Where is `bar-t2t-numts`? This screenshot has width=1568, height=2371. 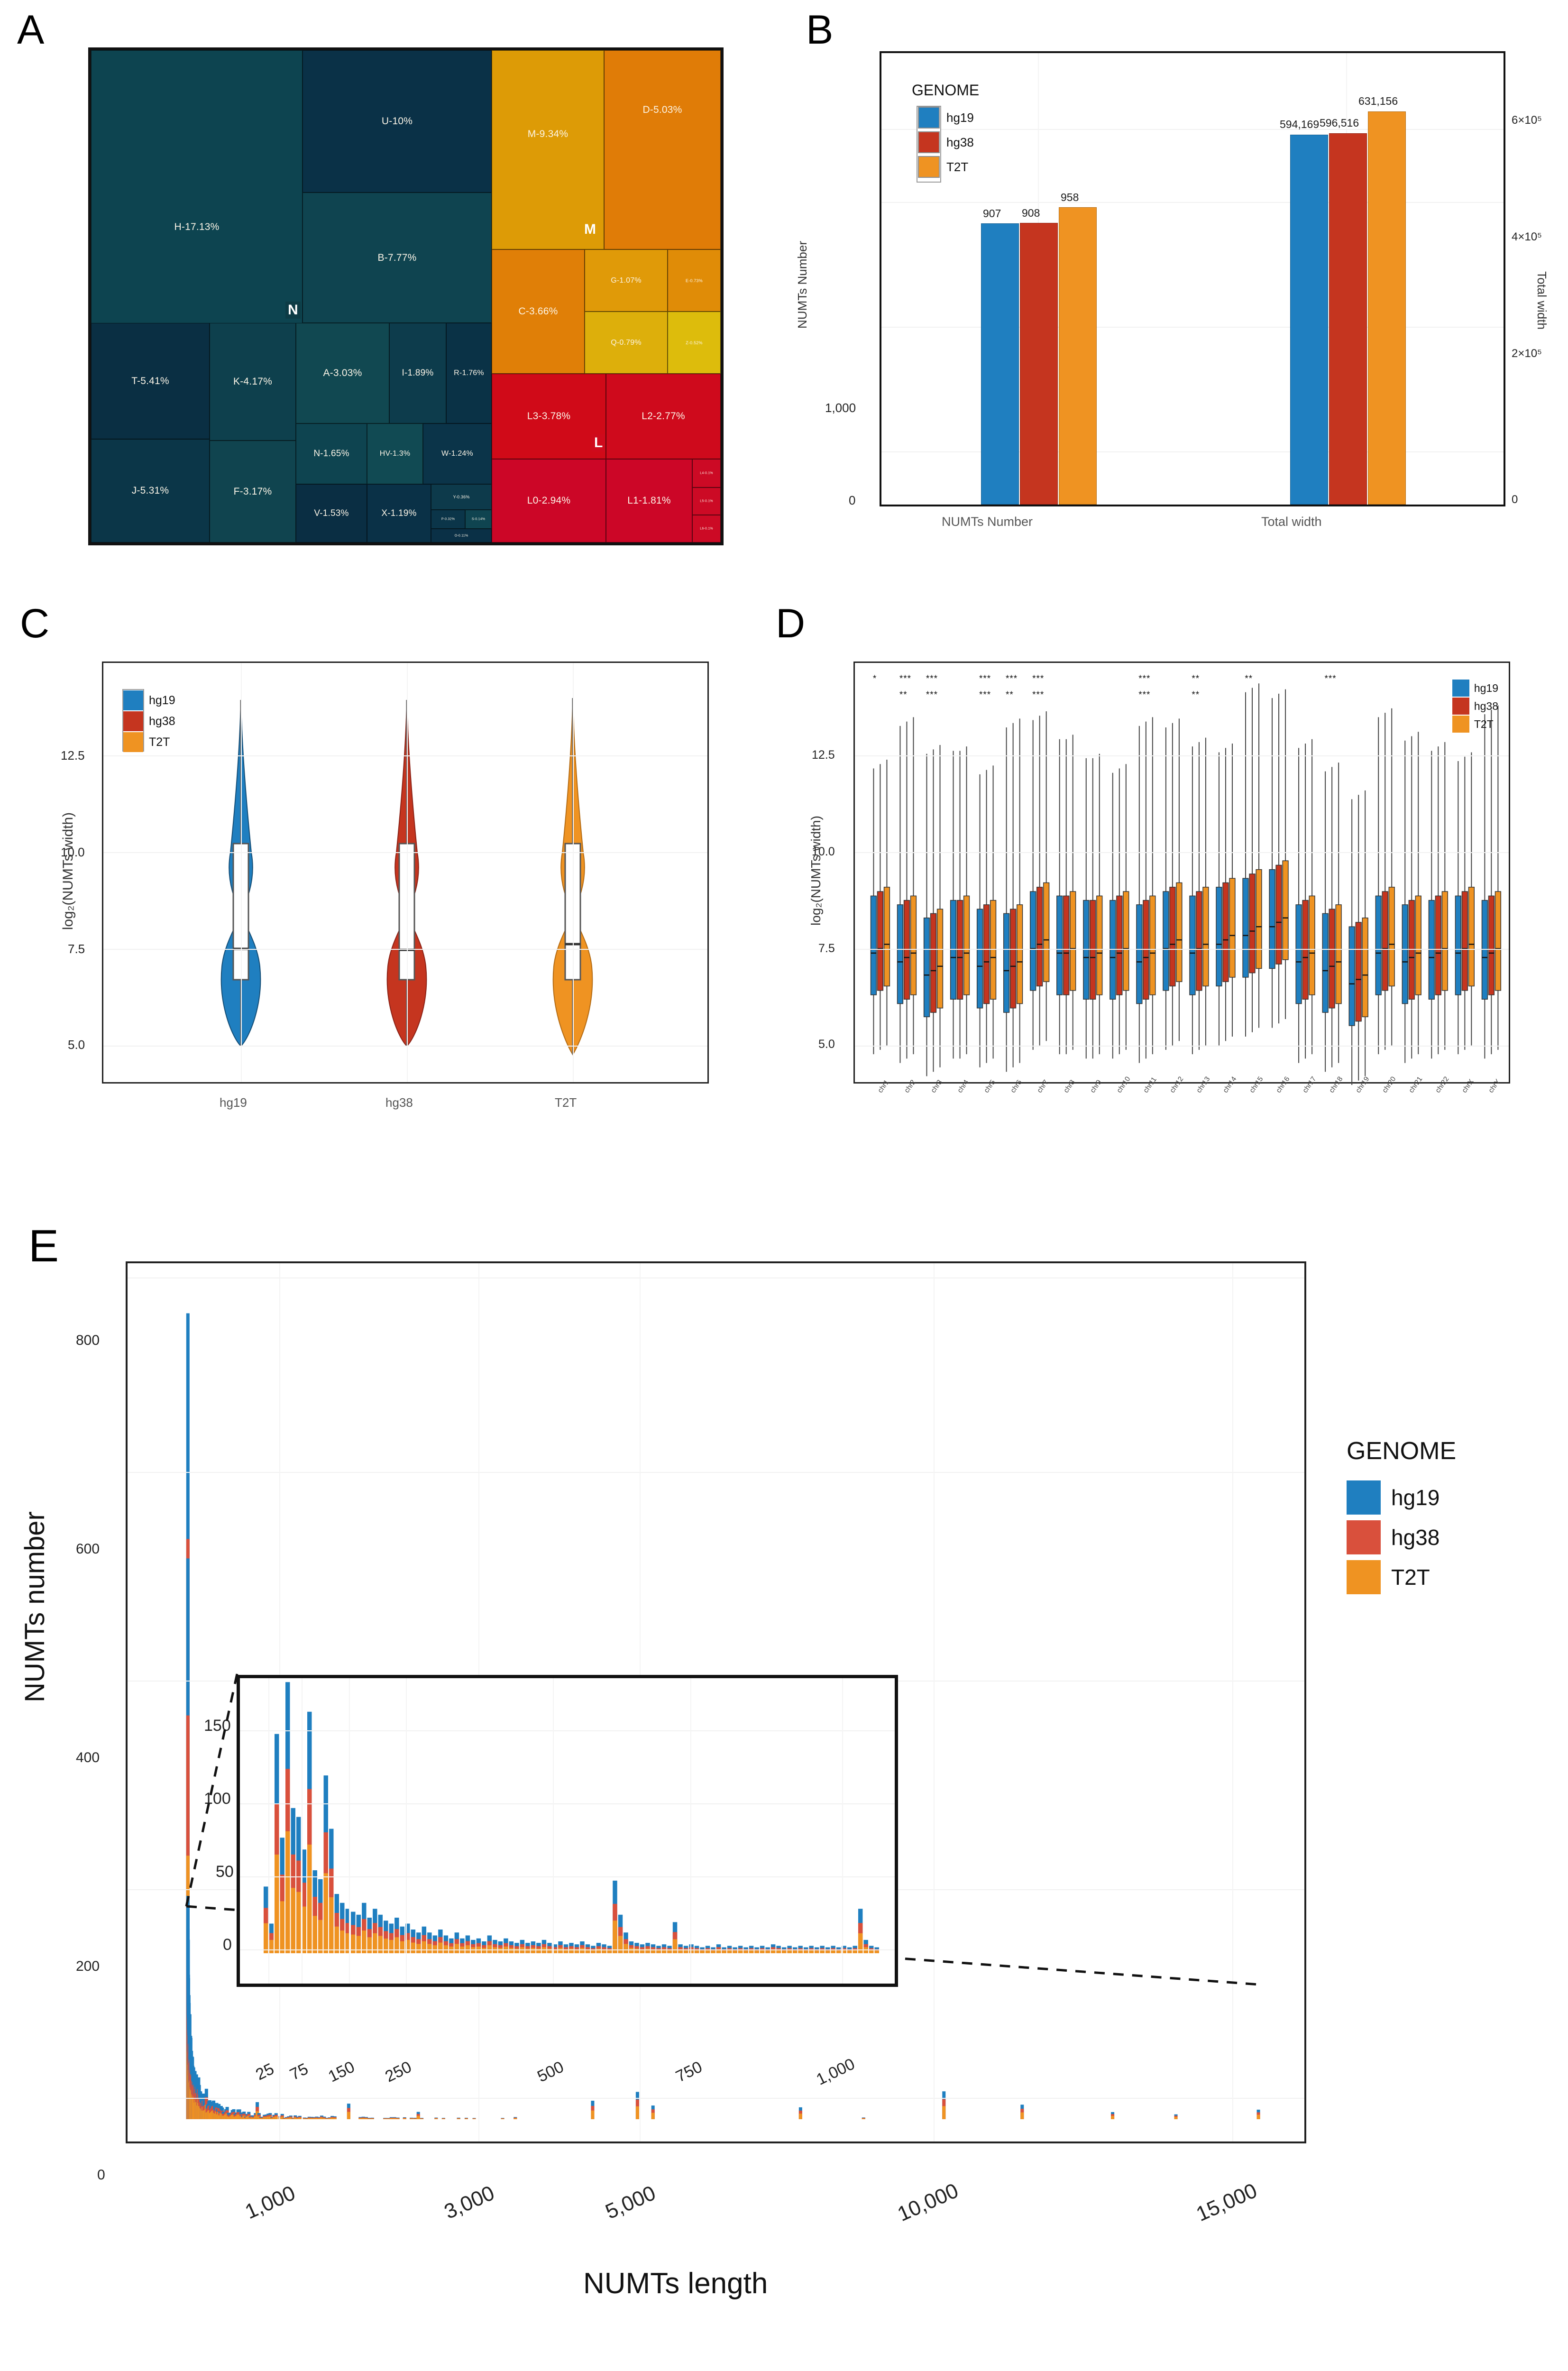 bar-t2t-numts is located at coordinates (1078, 356).